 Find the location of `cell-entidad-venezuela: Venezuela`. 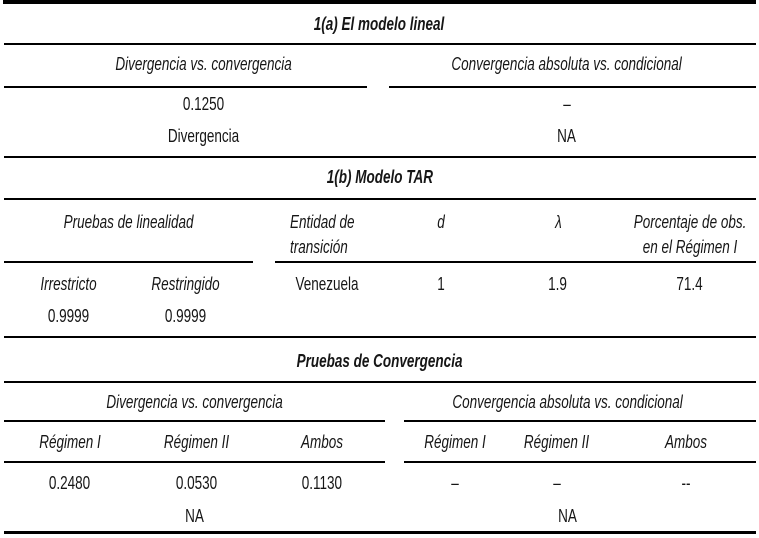

cell-entidad-venezuela: Venezuela is located at coordinates (327, 284).